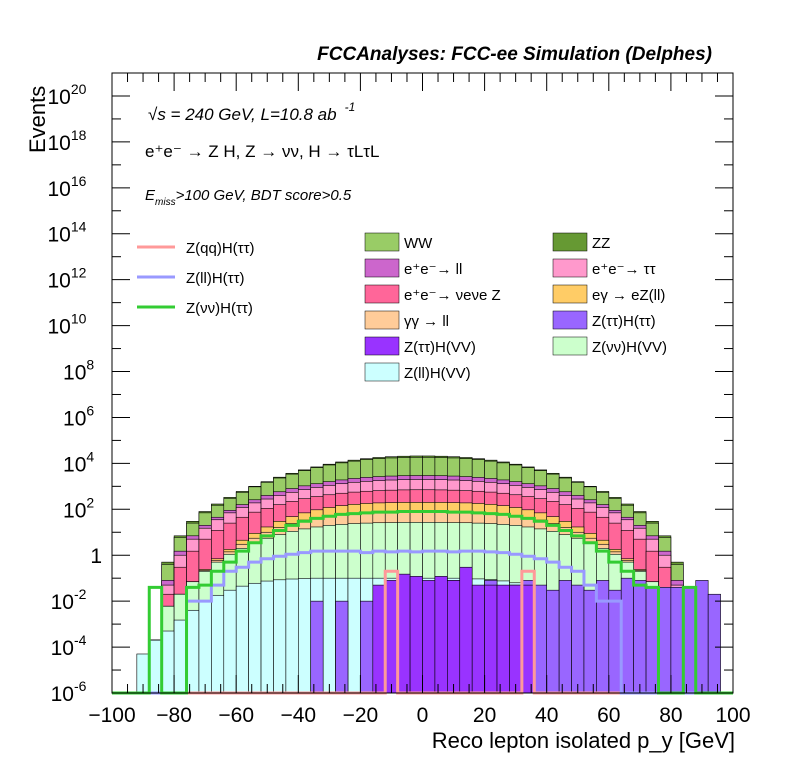 The width and height of the screenshot is (796, 777). What do you see at coordinates (66, 279) in the screenshot?
I see `y-tick-label: 10¹²` at bounding box center [66, 279].